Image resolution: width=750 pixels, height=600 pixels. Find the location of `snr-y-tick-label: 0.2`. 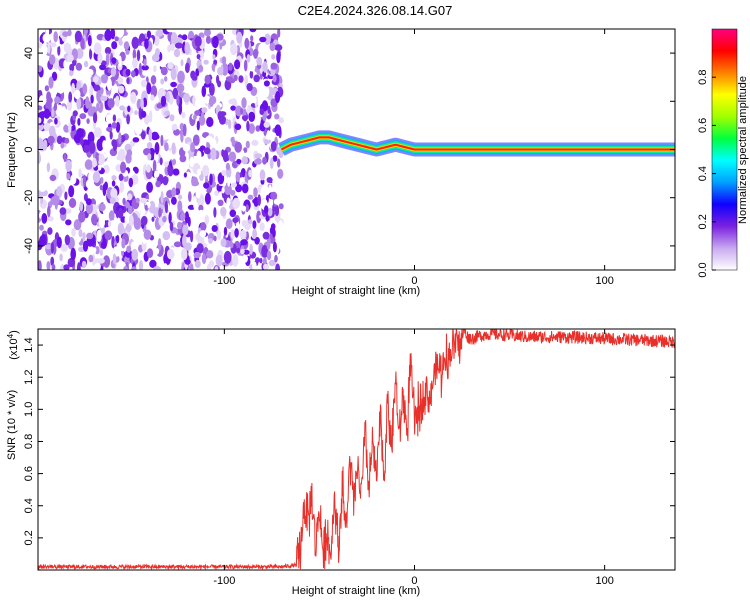

snr-y-tick-label: 0.2 is located at coordinates (29, 537).